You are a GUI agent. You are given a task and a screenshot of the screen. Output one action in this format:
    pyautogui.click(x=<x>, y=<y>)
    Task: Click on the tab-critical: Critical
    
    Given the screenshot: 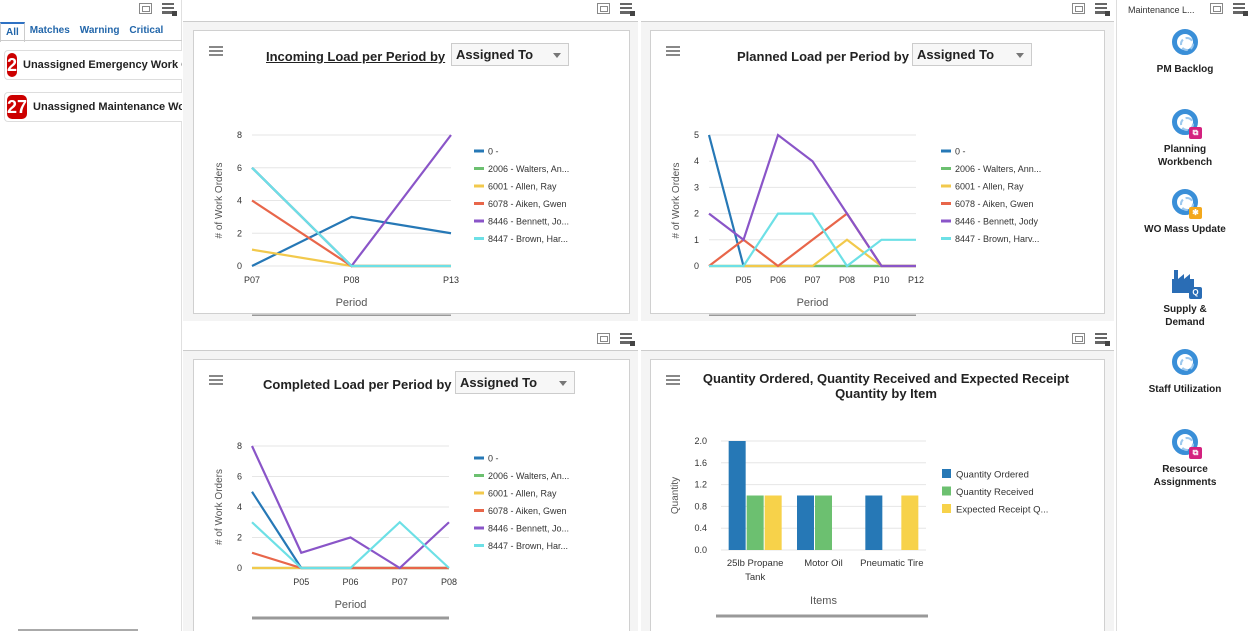 What is the action you would take?
    pyautogui.click(x=146, y=30)
    